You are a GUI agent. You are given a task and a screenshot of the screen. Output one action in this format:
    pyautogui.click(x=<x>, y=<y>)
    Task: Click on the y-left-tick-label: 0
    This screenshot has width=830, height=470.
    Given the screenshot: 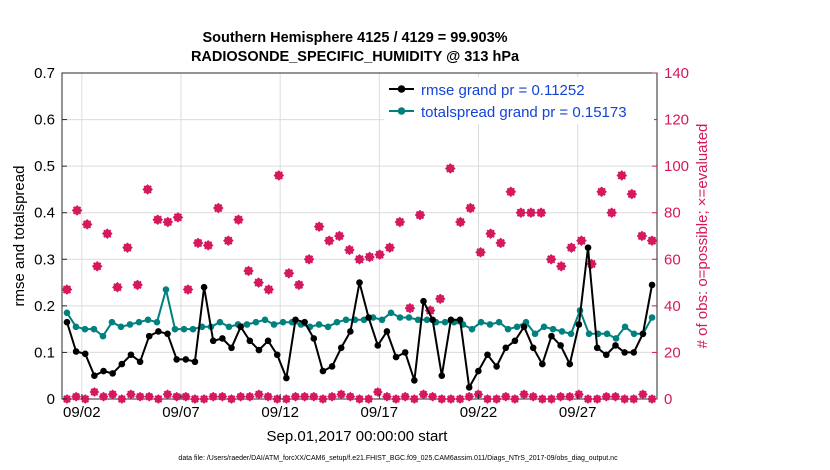 What is the action you would take?
    pyautogui.click(x=51, y=399)
    